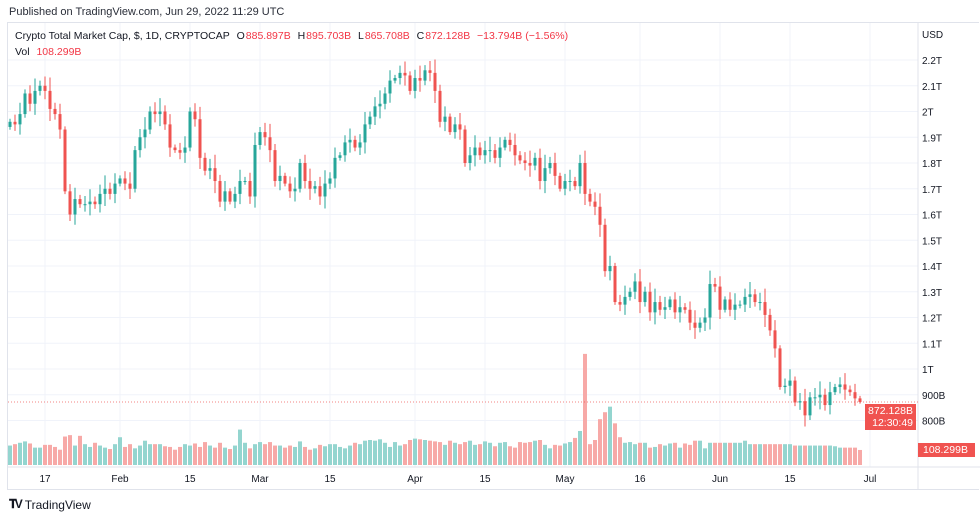  Describe the element at coordinates (932, 138) in the screenshot. I see `y-tick-label: 1.9T` at that location.